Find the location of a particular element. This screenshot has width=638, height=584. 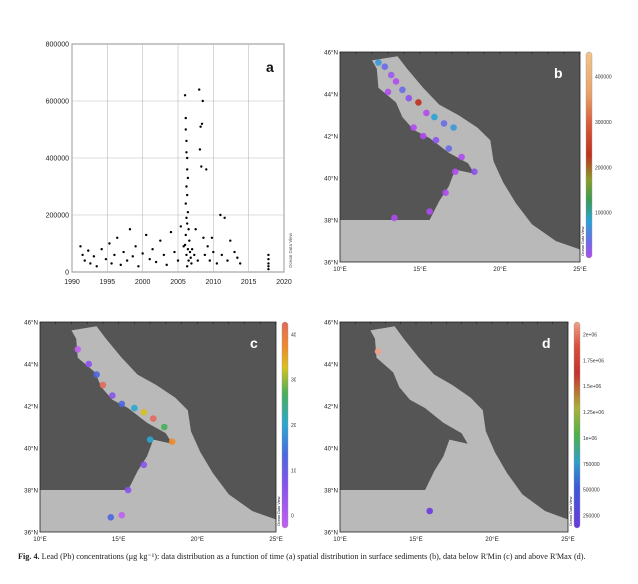

x-tick-label: 2015 is located at coordinates (249, 282).